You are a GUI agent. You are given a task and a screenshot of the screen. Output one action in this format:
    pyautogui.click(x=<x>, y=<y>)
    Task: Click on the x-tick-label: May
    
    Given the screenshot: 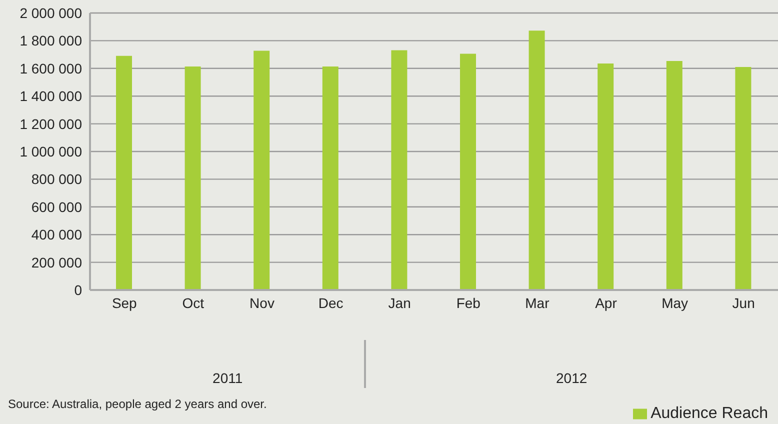 What is the action you would take?
    pyautogui.click(x=675, y=302)
    